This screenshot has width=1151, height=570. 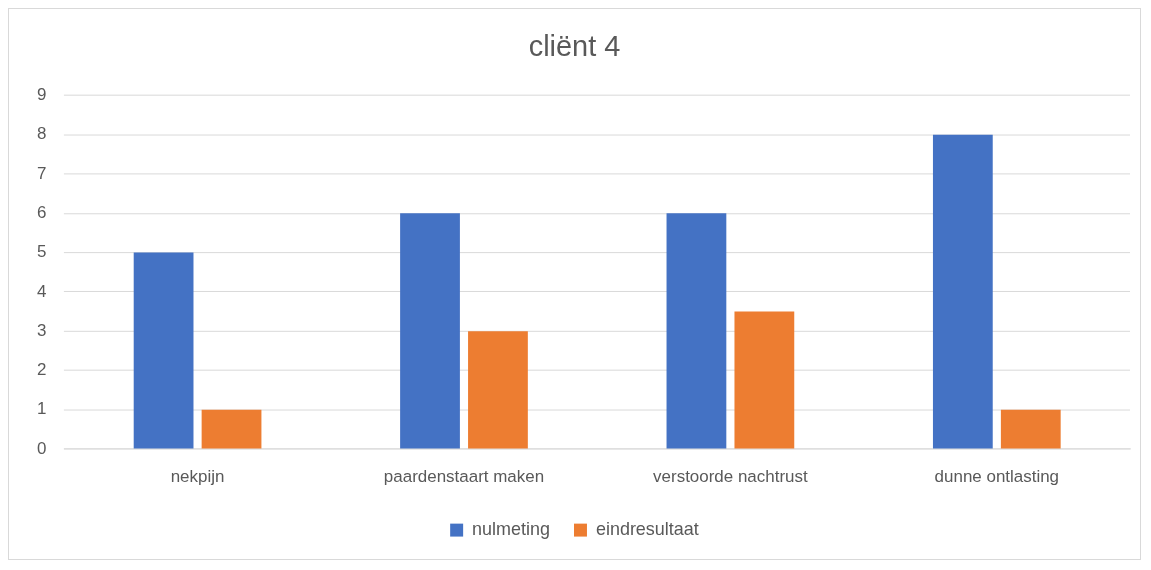 What do you see at coordinates (41, 291) in the screenshot?
I see `y-tick-label: 4` at bounding box center [41, 291].